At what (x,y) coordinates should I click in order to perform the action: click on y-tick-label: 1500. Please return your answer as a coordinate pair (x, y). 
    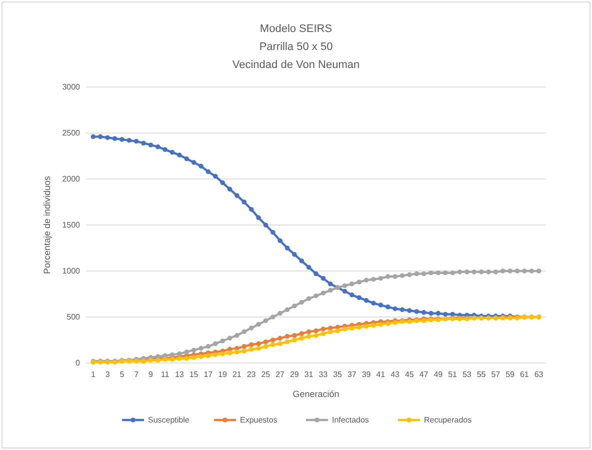
    Looking at the image, I should click on (71, 225).